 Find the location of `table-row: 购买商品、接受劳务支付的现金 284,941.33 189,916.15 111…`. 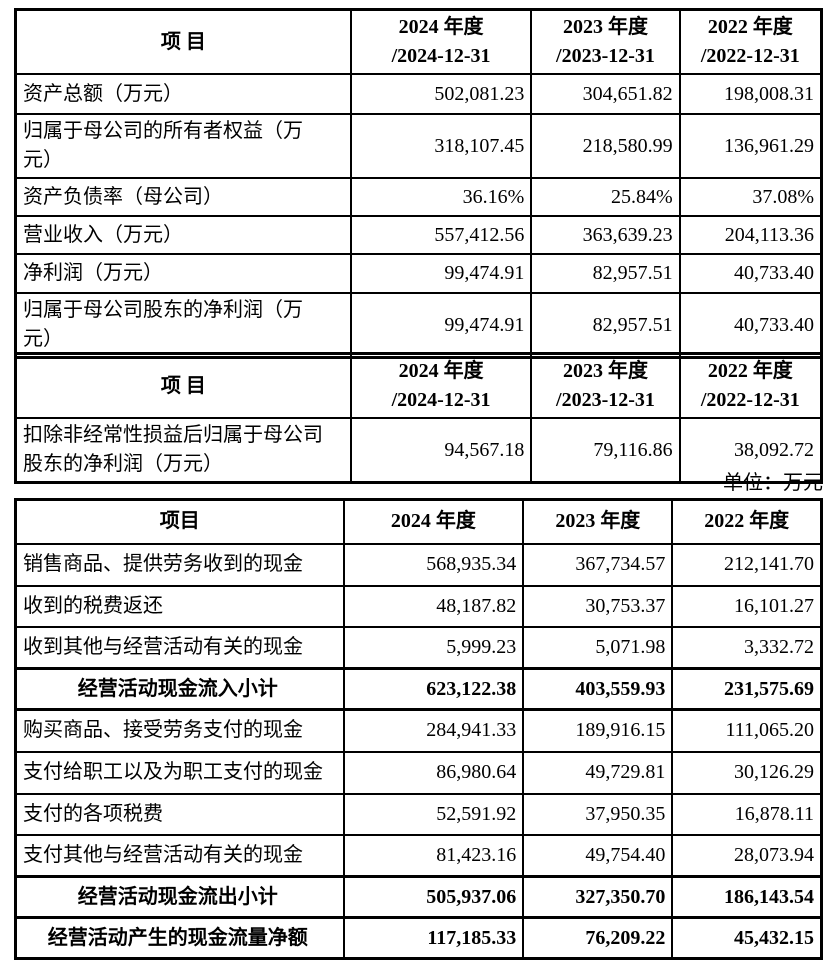

table-row: 购买商品、接受劳务支付的现金 284,941.33 189,916.15 111… is located at coordinates (418, 730).